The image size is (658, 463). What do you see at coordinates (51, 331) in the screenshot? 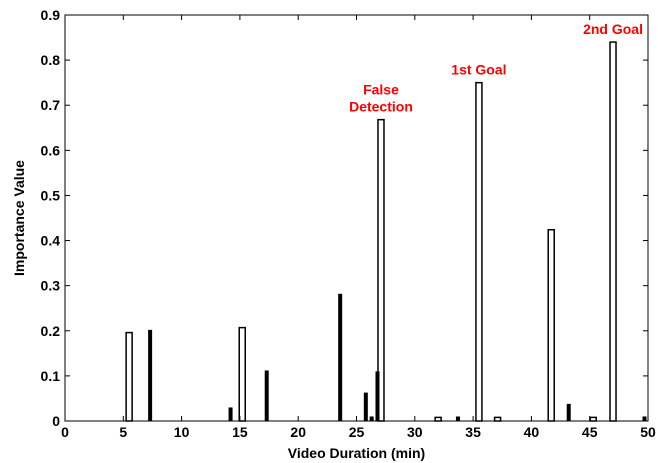
I see `y-tick-label: 0.2` at bounding box center [51, 331].